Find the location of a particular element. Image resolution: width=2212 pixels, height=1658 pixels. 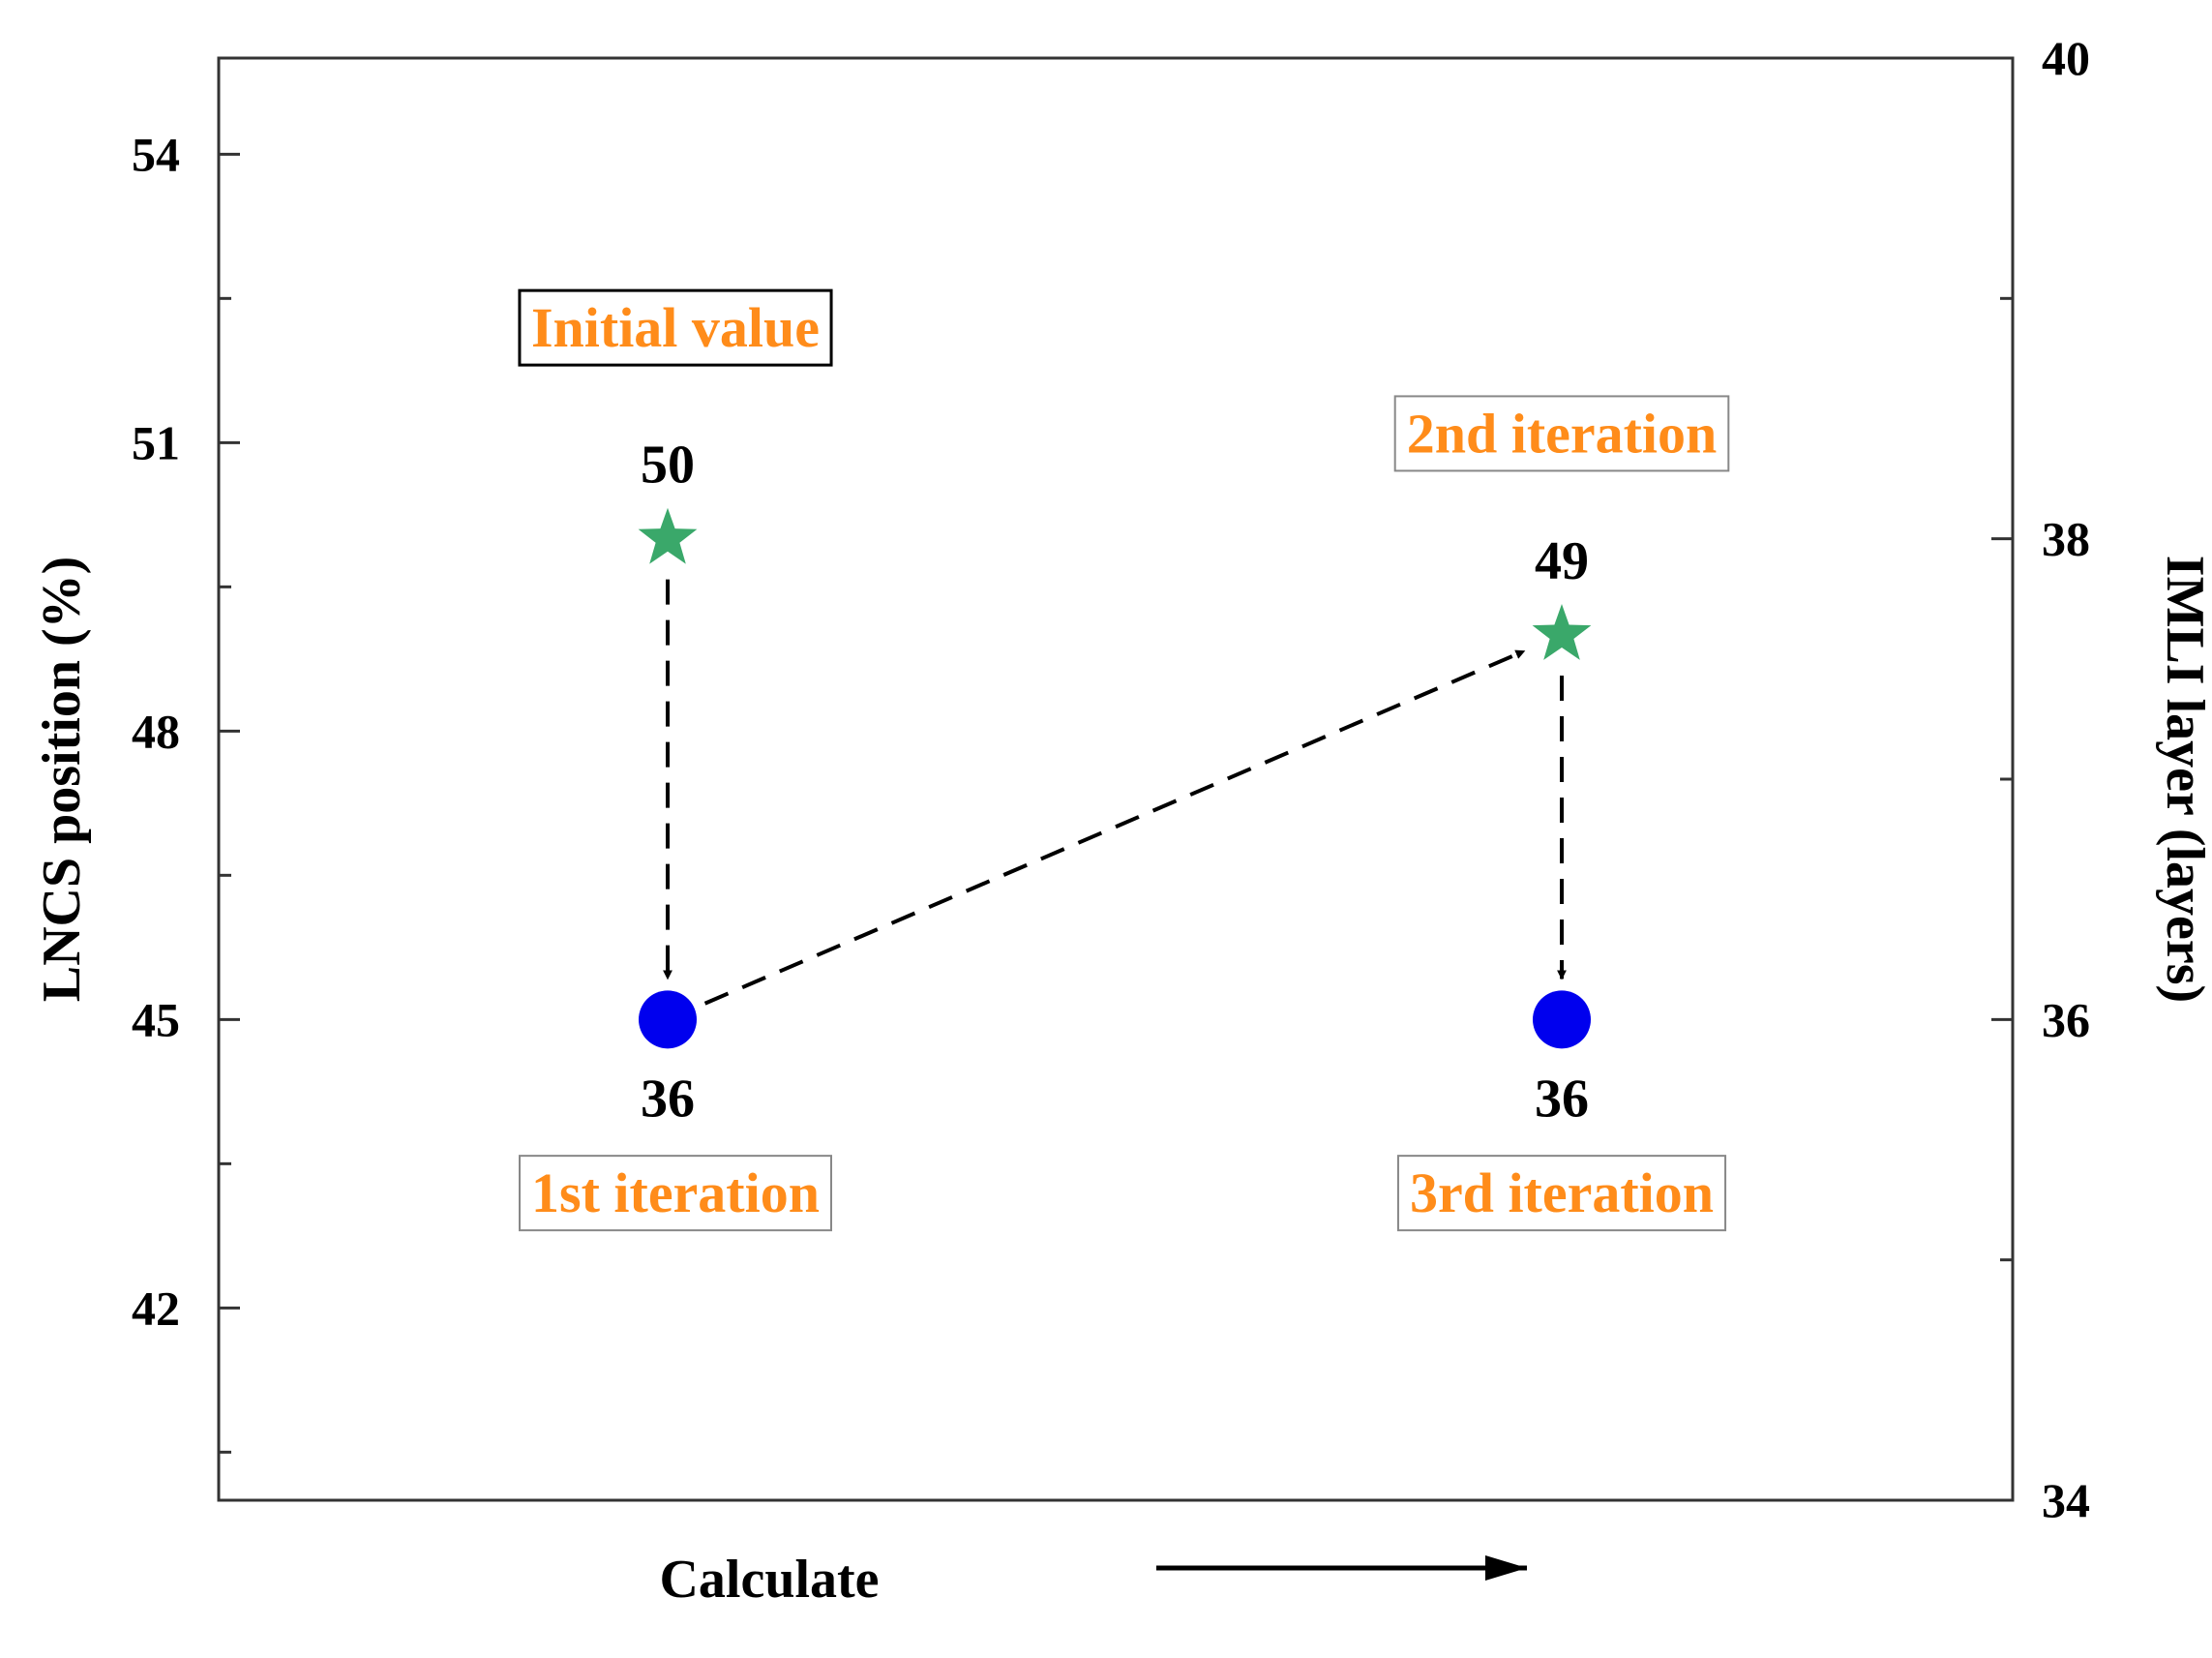

y-tick-label: 54 is located at coordinates (156, 154).